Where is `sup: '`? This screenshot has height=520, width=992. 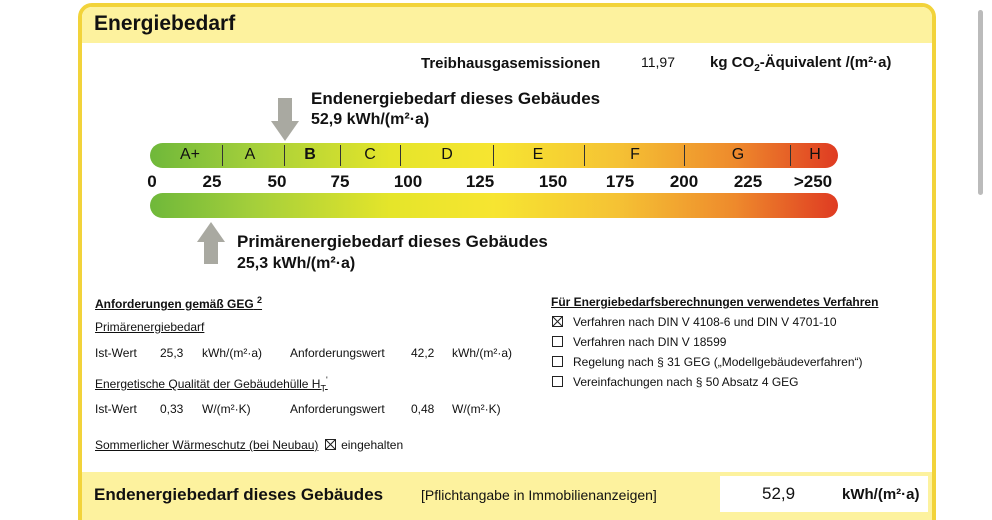 sup: ' is located at coordinates (326, 380).